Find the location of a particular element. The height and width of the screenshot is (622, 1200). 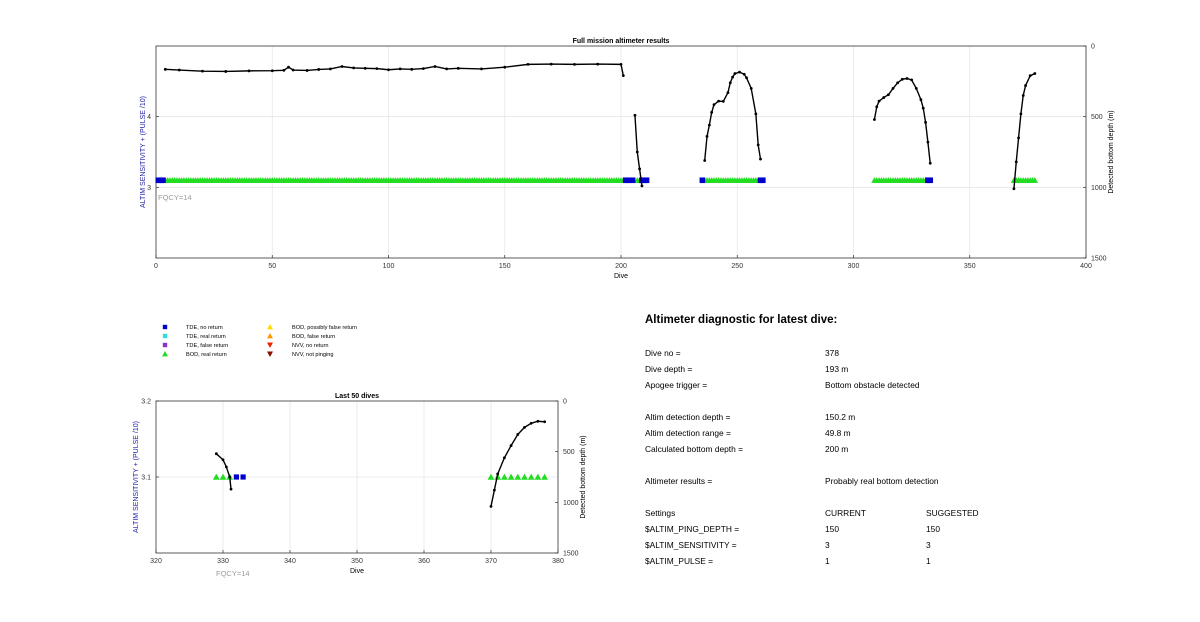

x-tick-label: 0 is located at coordinates (156, 266).